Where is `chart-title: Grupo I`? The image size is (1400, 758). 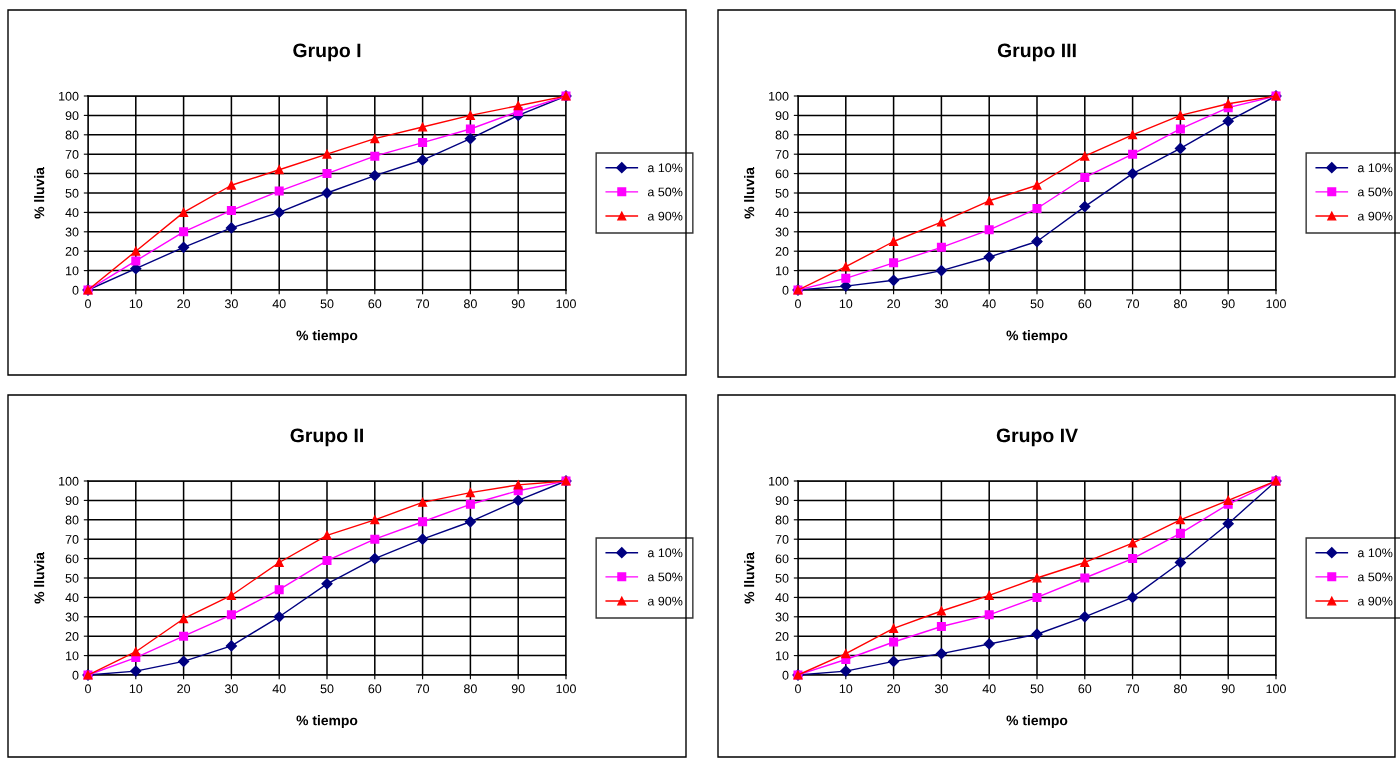
chart-title: Grupo I is located at coordinates (327, 52).